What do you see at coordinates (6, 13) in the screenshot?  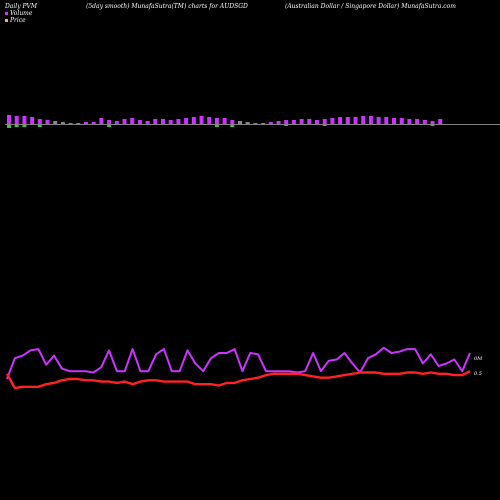 I see `legend-volume-swatch` at bounding box center [6, 13].